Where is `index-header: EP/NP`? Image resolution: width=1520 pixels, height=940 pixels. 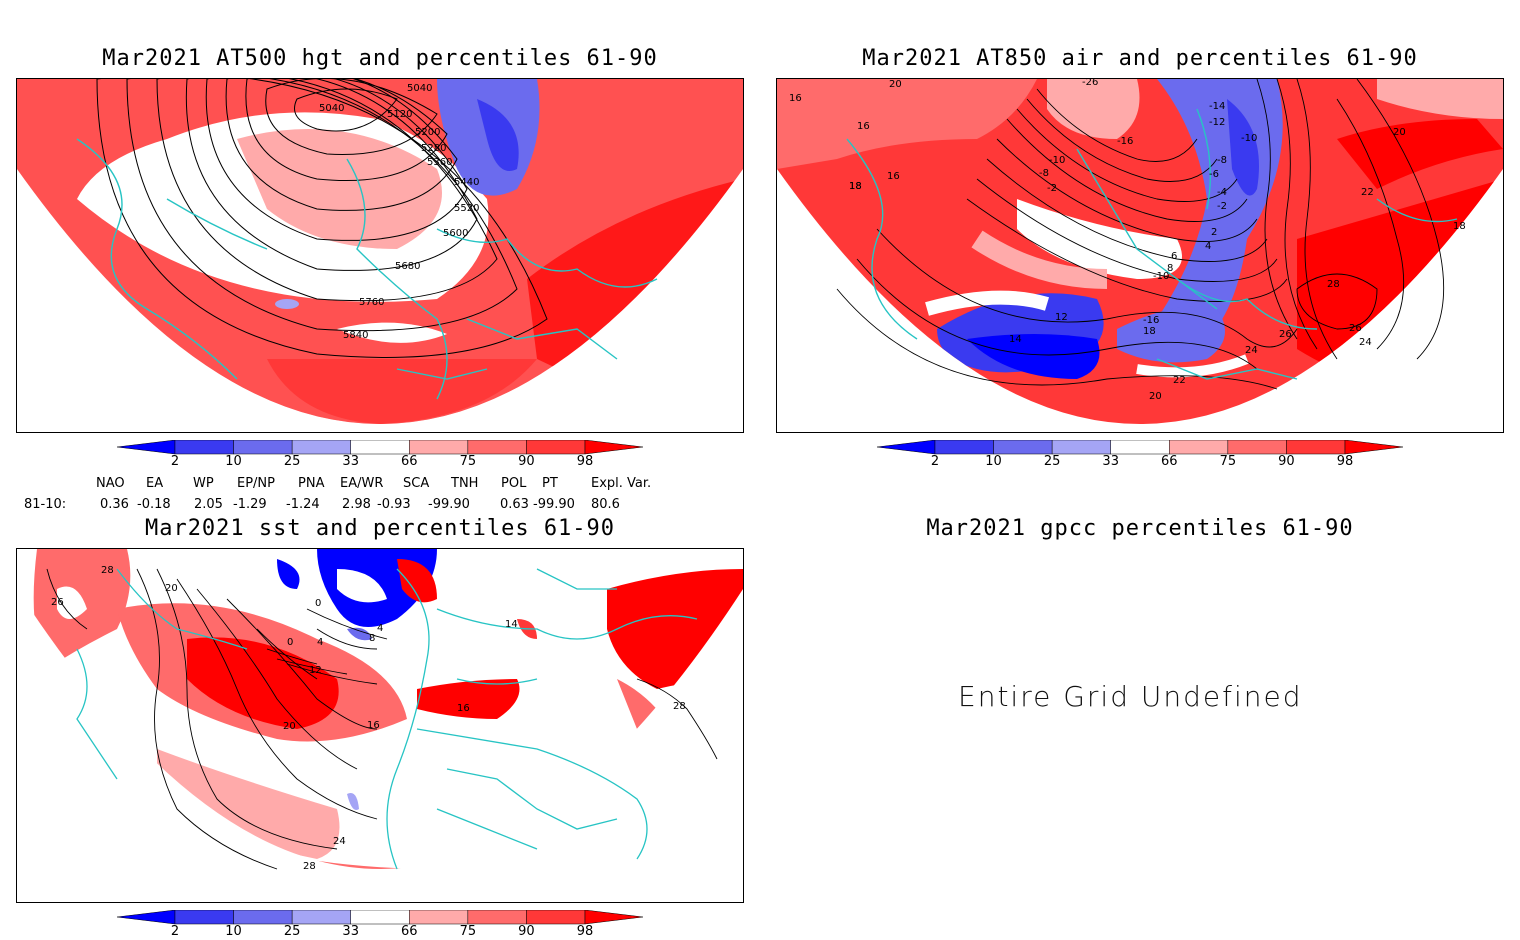
index-header: EP/NP is located at coordinates (256, 483).